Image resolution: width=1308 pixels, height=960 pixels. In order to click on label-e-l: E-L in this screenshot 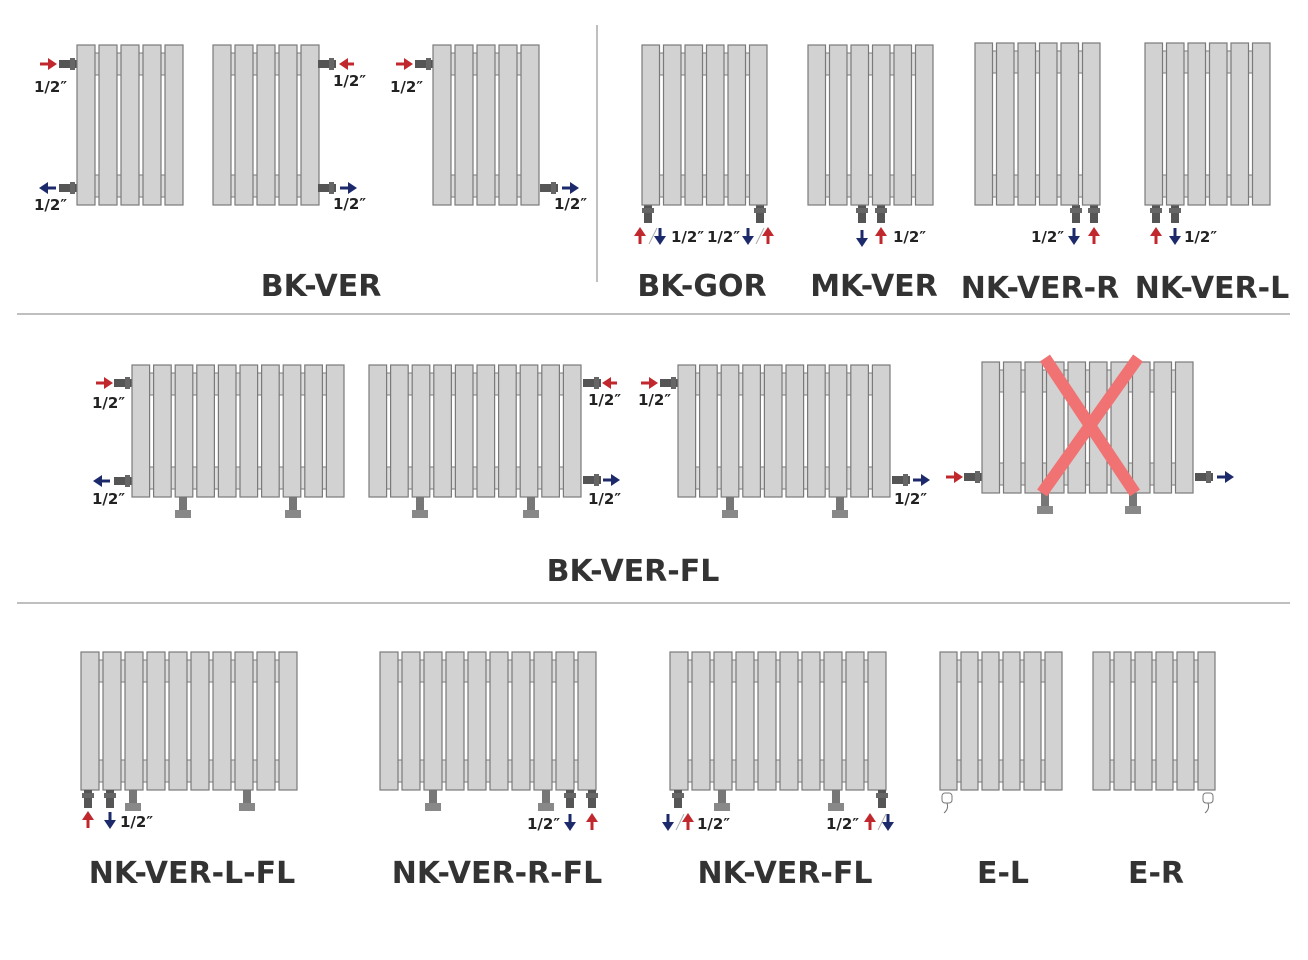, I will do `click(1003, 873)`.